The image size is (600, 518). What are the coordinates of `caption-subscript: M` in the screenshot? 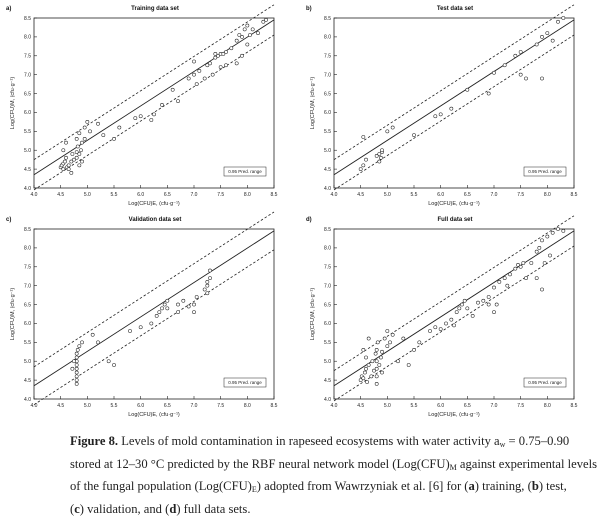 It's located at (453, 467).